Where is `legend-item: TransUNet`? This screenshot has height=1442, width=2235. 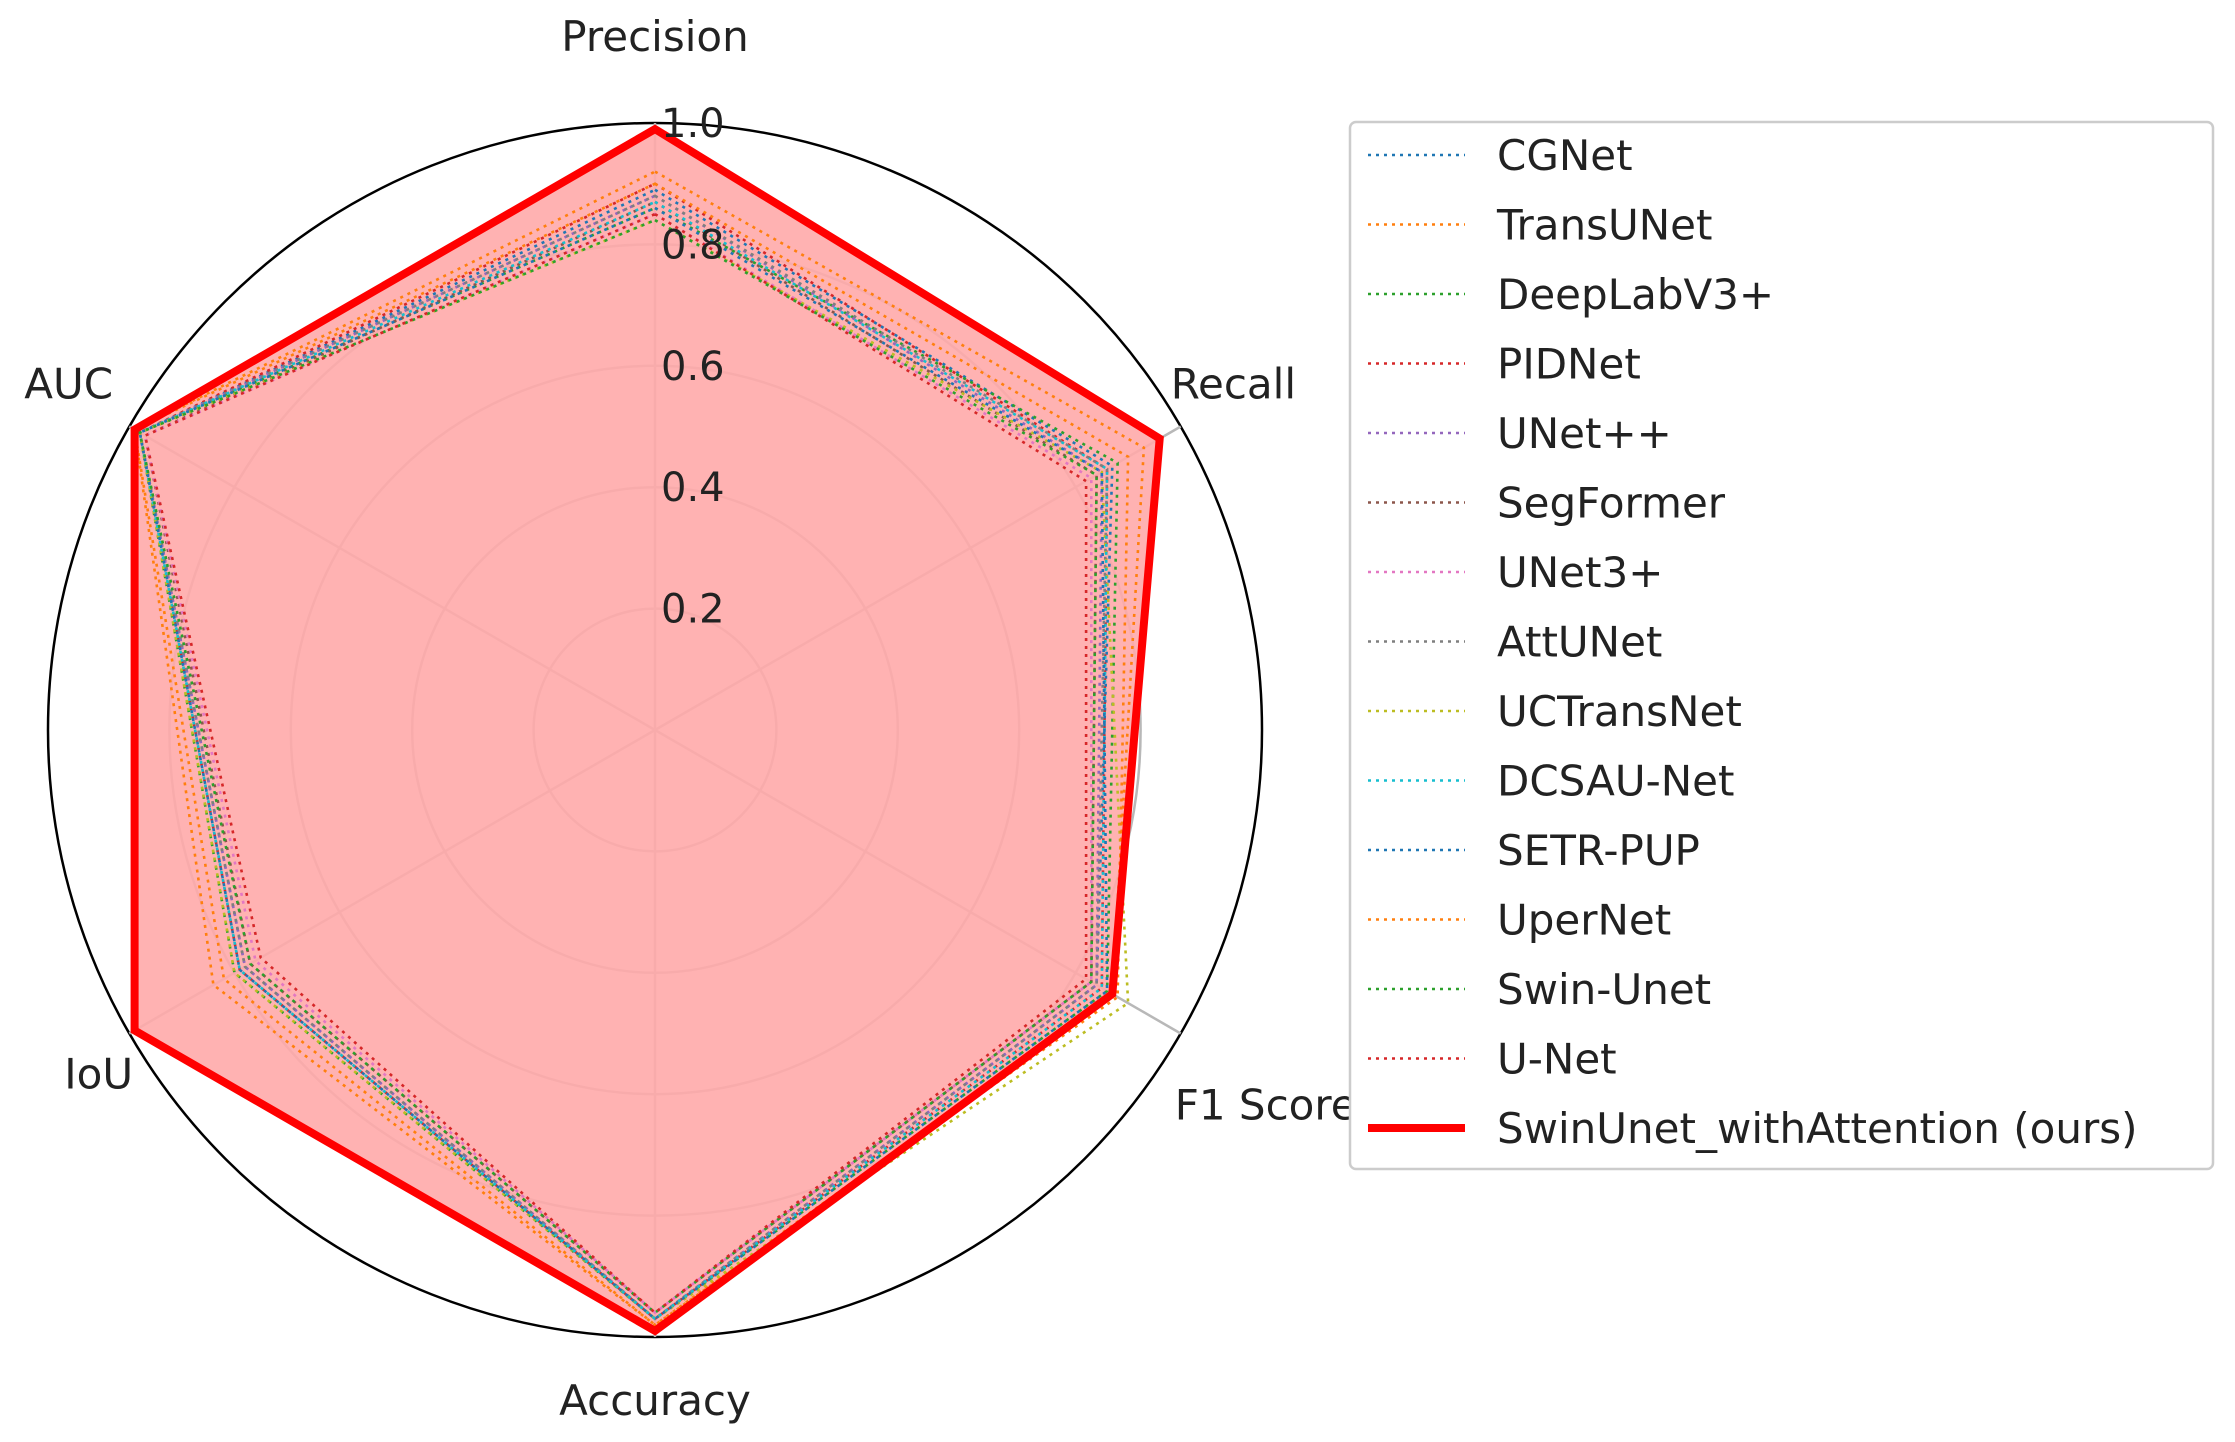 legend-item: TransUNet is located at coordinates (1540, 225).